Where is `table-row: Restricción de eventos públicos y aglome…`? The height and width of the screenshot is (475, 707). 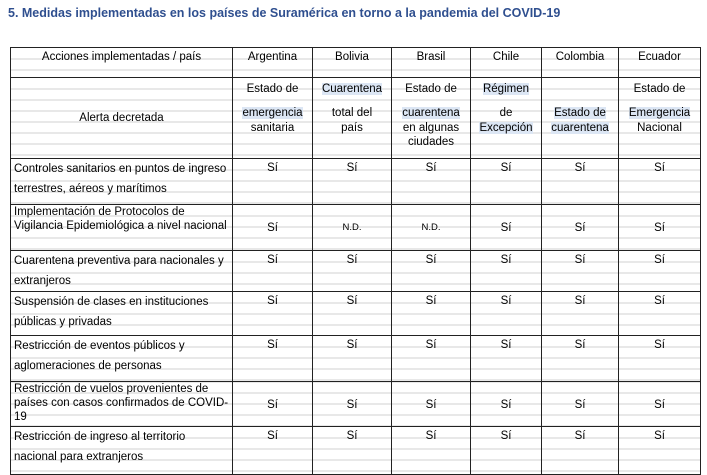 table-row: Restricción de eventos públicos y aglome… is located at coordinates (355, 358).